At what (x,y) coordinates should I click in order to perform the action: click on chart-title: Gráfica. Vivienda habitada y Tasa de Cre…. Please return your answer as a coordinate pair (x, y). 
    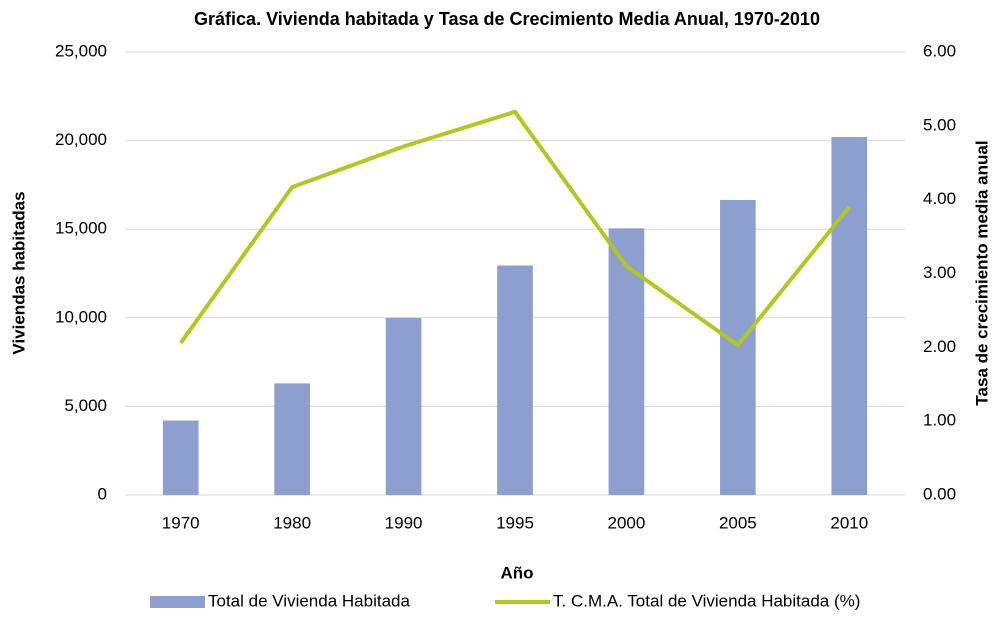
    Looking at the image, I should click on (507, 19).